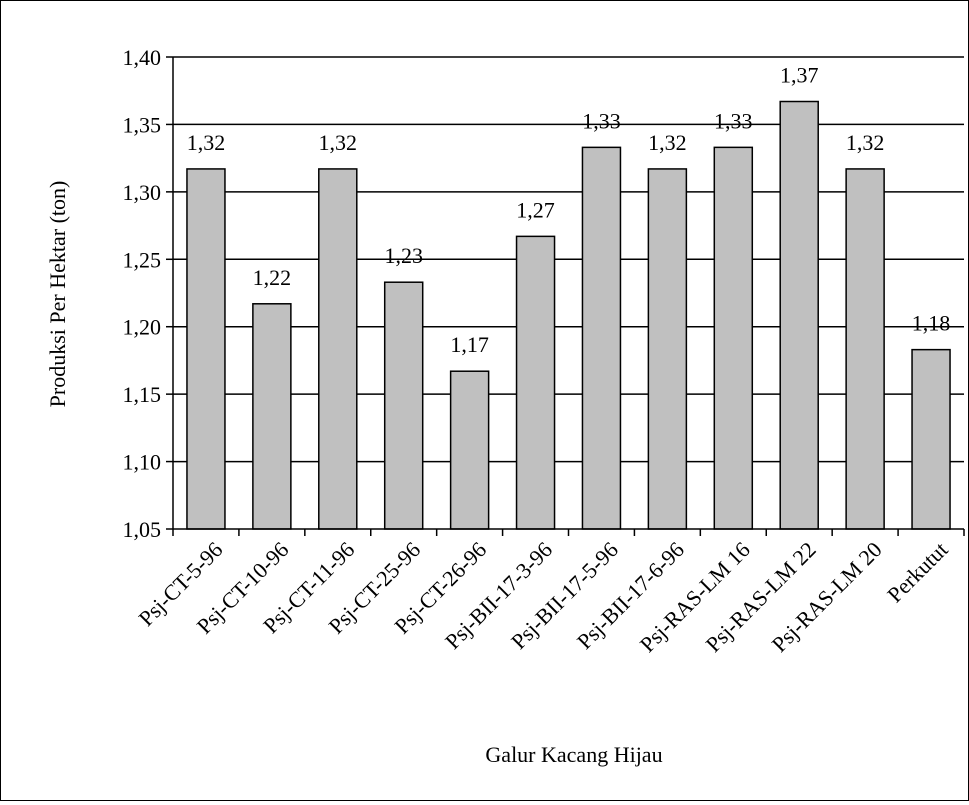 The width and height of the screenshot is (969, 805). Describe the element at coordinates (917, 572) in the screenshot. I see `x-tick-label: Perkutut` at that location.